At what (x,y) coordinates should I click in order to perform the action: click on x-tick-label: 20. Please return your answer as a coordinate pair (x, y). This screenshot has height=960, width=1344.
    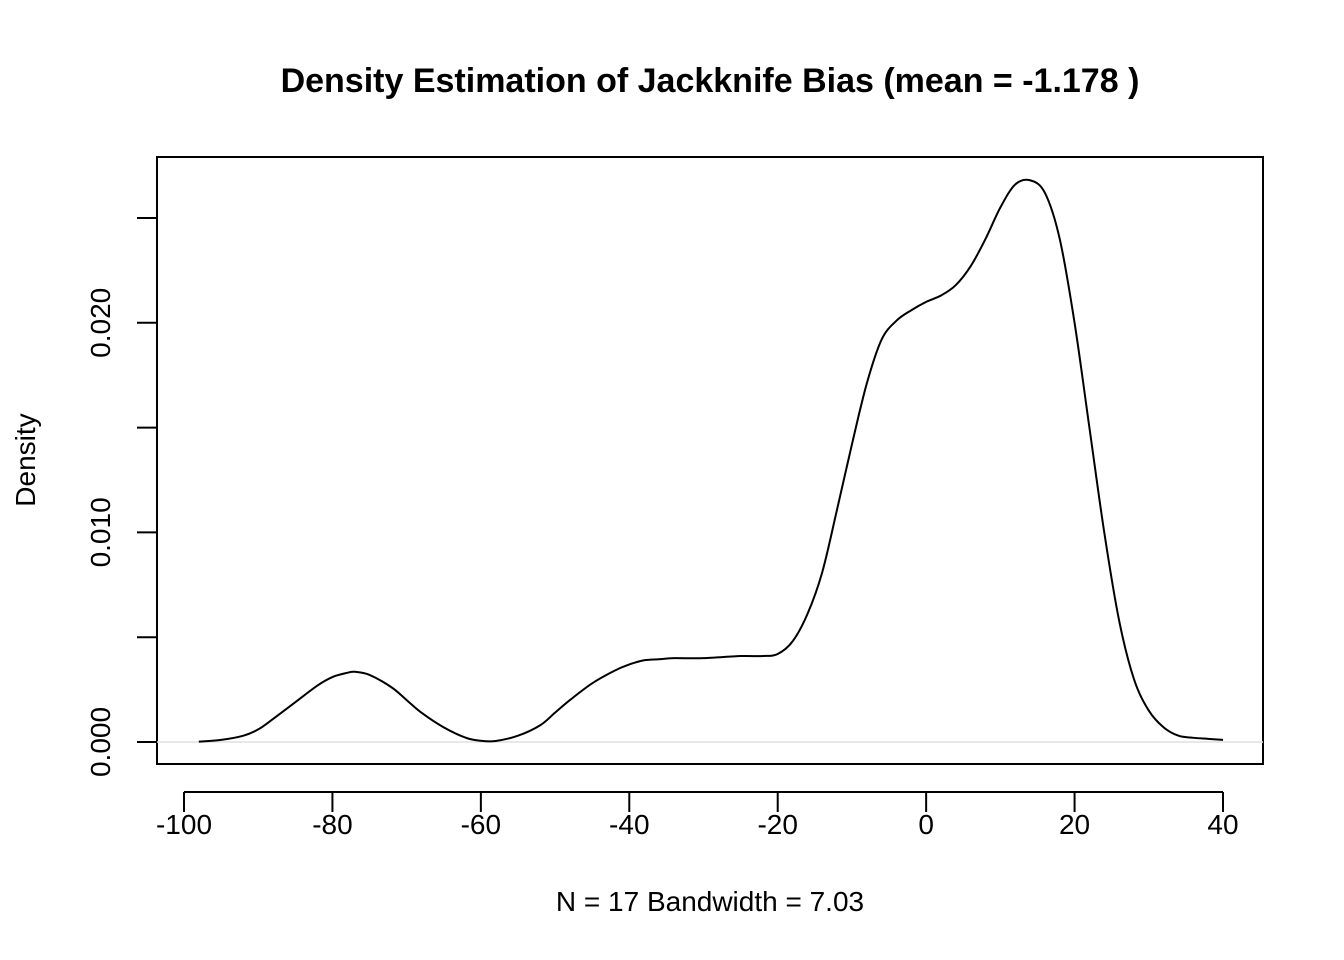
    Looking at the image, I should click on (1074, 824).